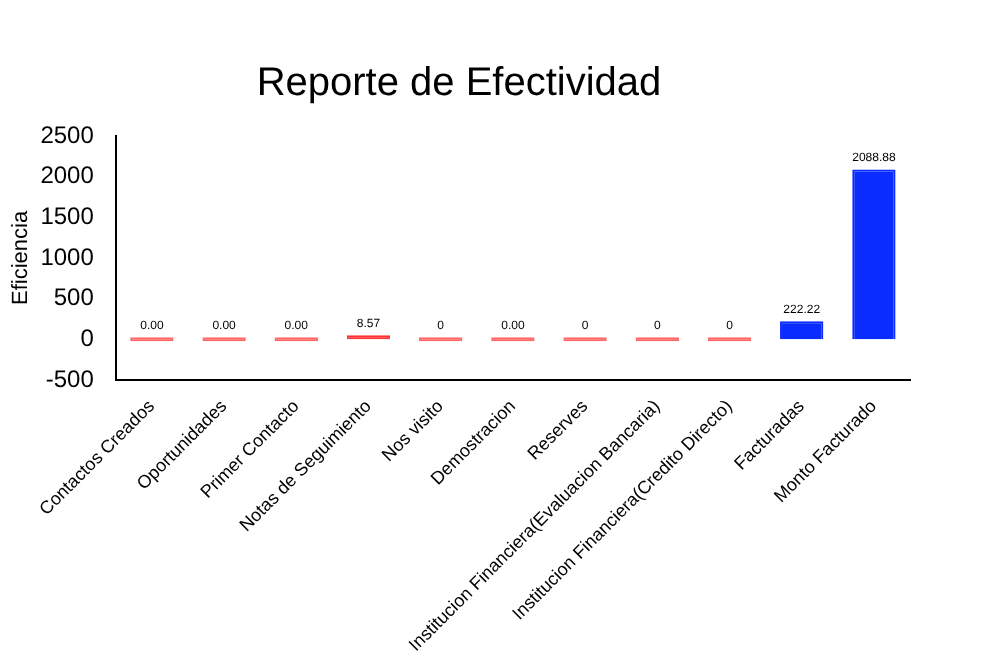  I want to click on y-tick-label: 2000, so click(67, 175).